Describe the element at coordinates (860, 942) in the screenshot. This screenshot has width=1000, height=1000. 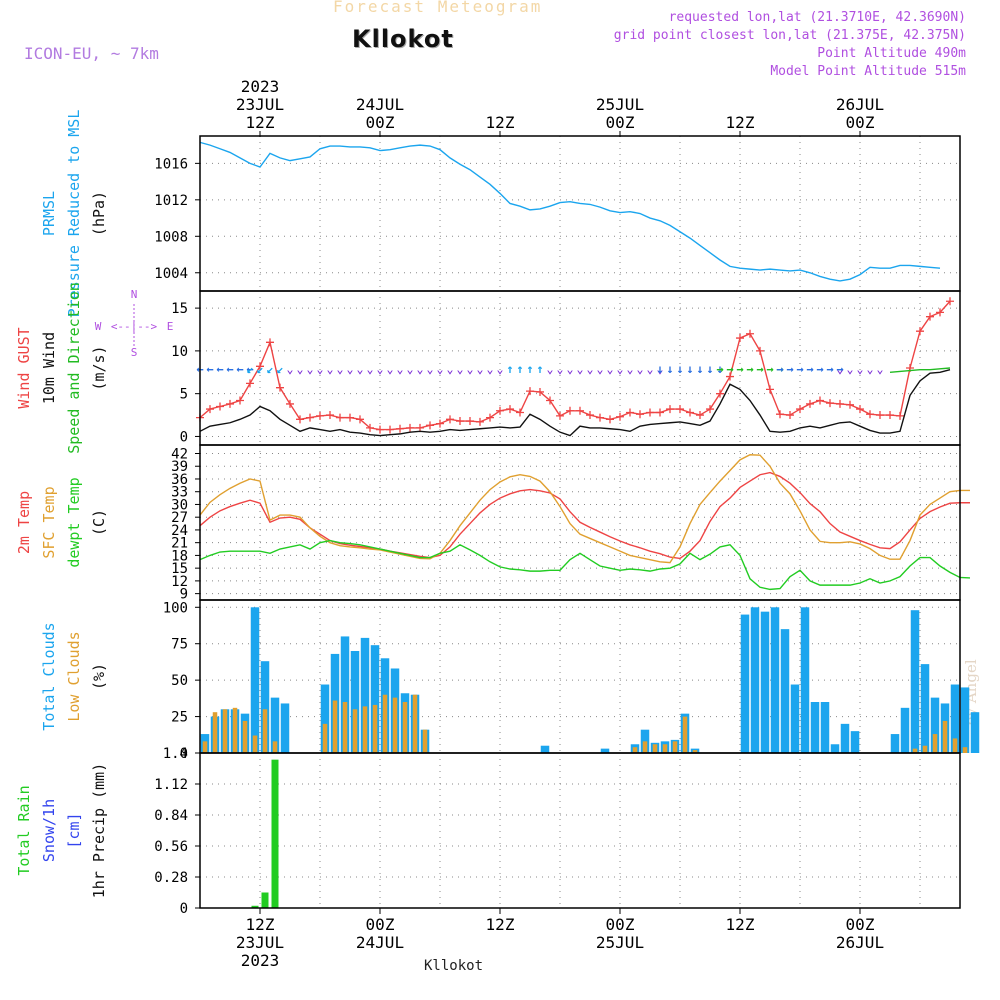
I see `time-label: 26JUL` at that location.